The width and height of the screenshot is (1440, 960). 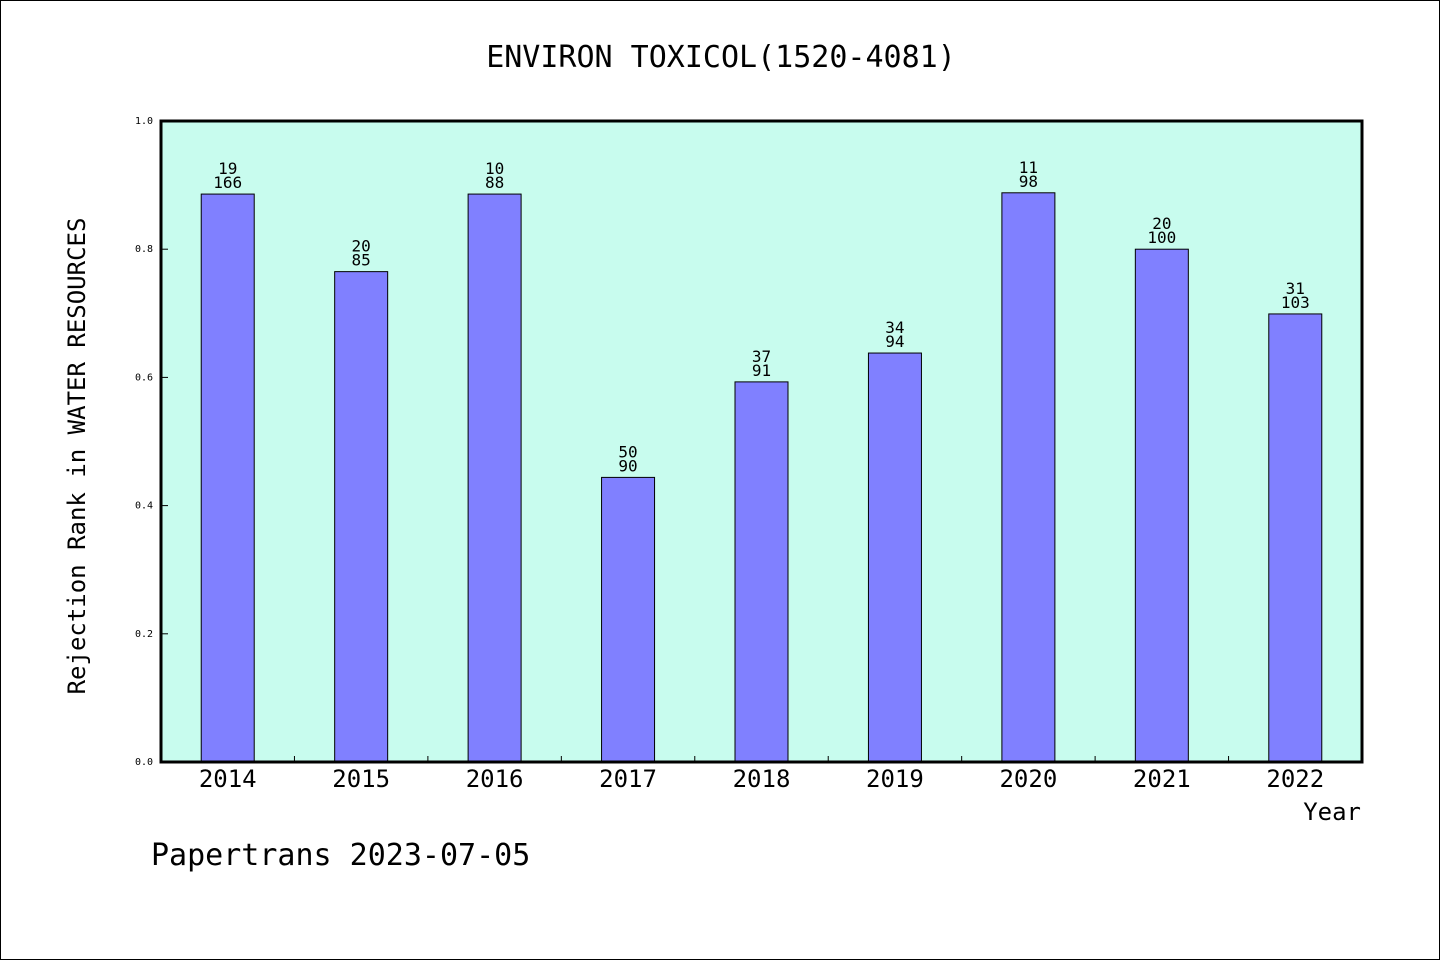 I want to click on x-tick-label: 2014, so click(x=228, y=779).